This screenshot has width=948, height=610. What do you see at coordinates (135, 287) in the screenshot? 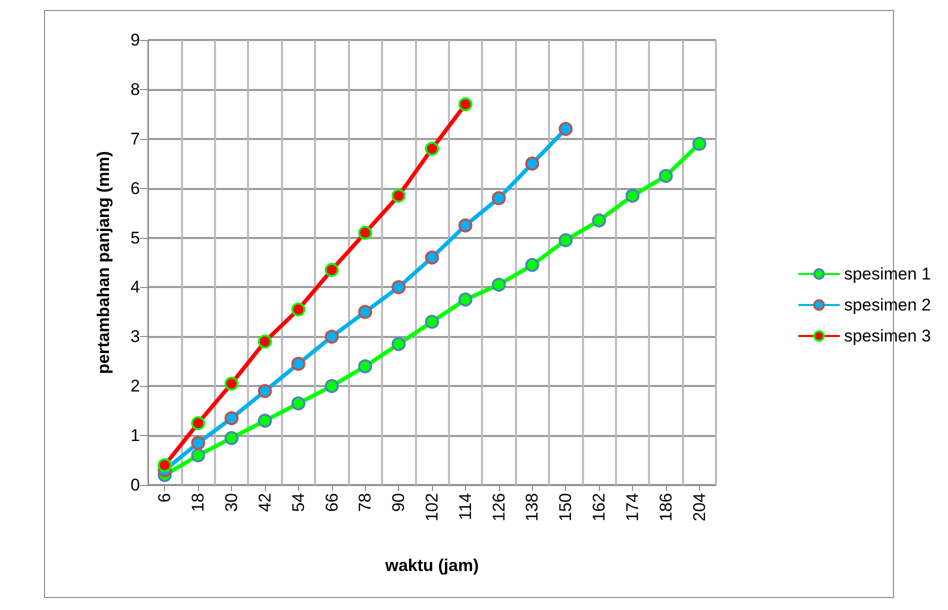
I see `y-tick-label: 4` at bounding box center [135, 287].